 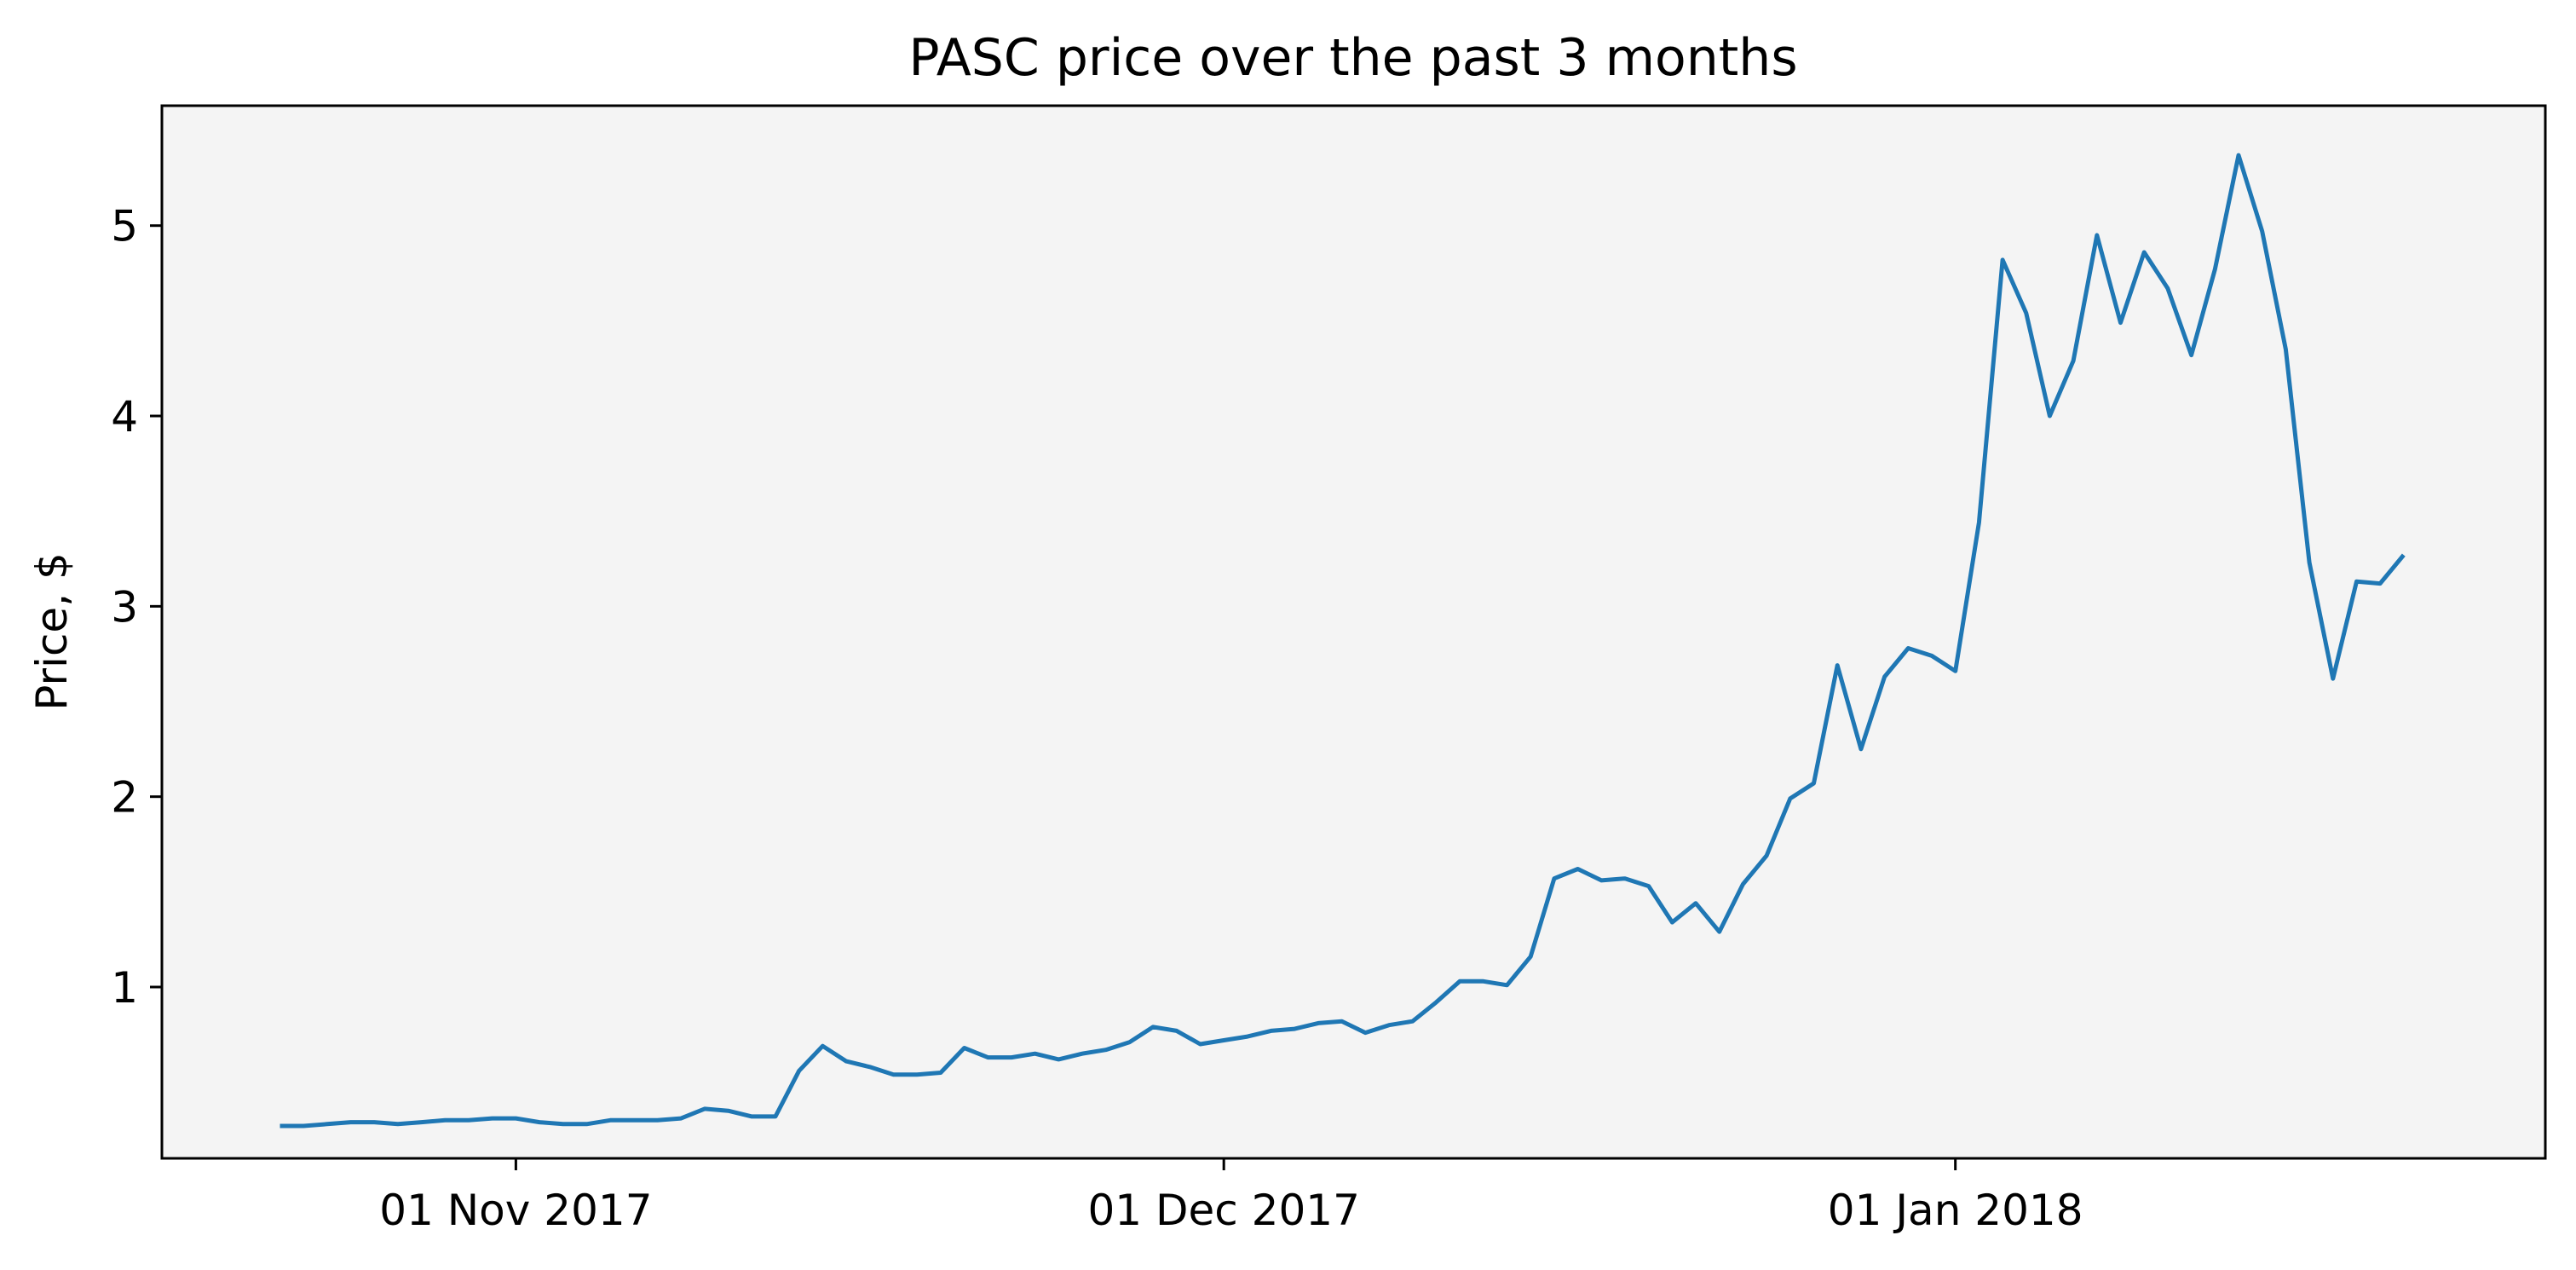 What do you see at coordinates (124, 798) in the screenshot?
I see `y-tick-label: 2` at bounding box center [124, 798].